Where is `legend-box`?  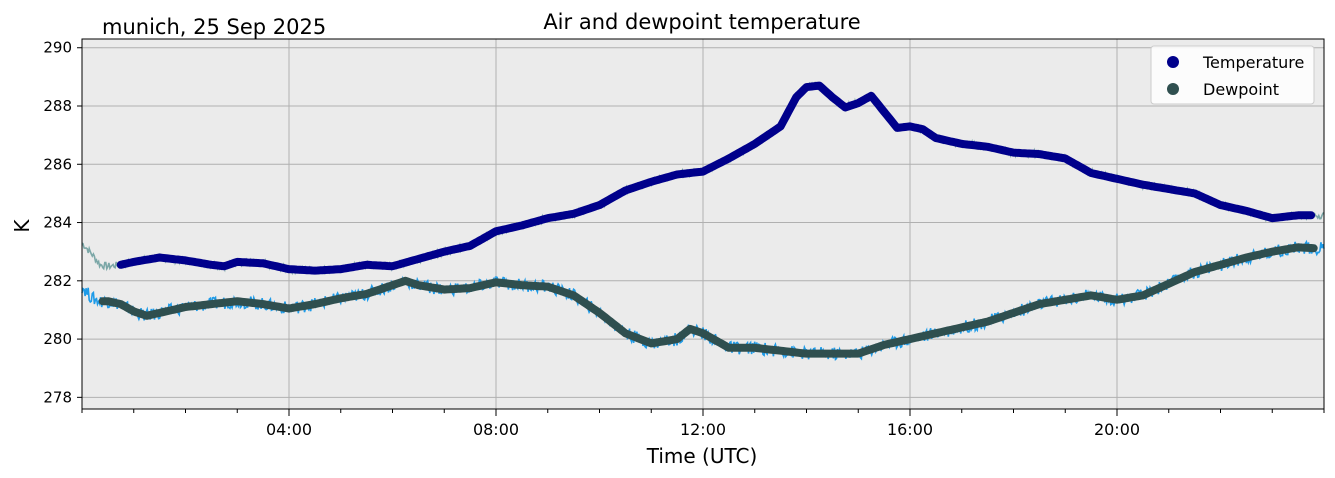 legend-box is located at coordinates (1232, 75).